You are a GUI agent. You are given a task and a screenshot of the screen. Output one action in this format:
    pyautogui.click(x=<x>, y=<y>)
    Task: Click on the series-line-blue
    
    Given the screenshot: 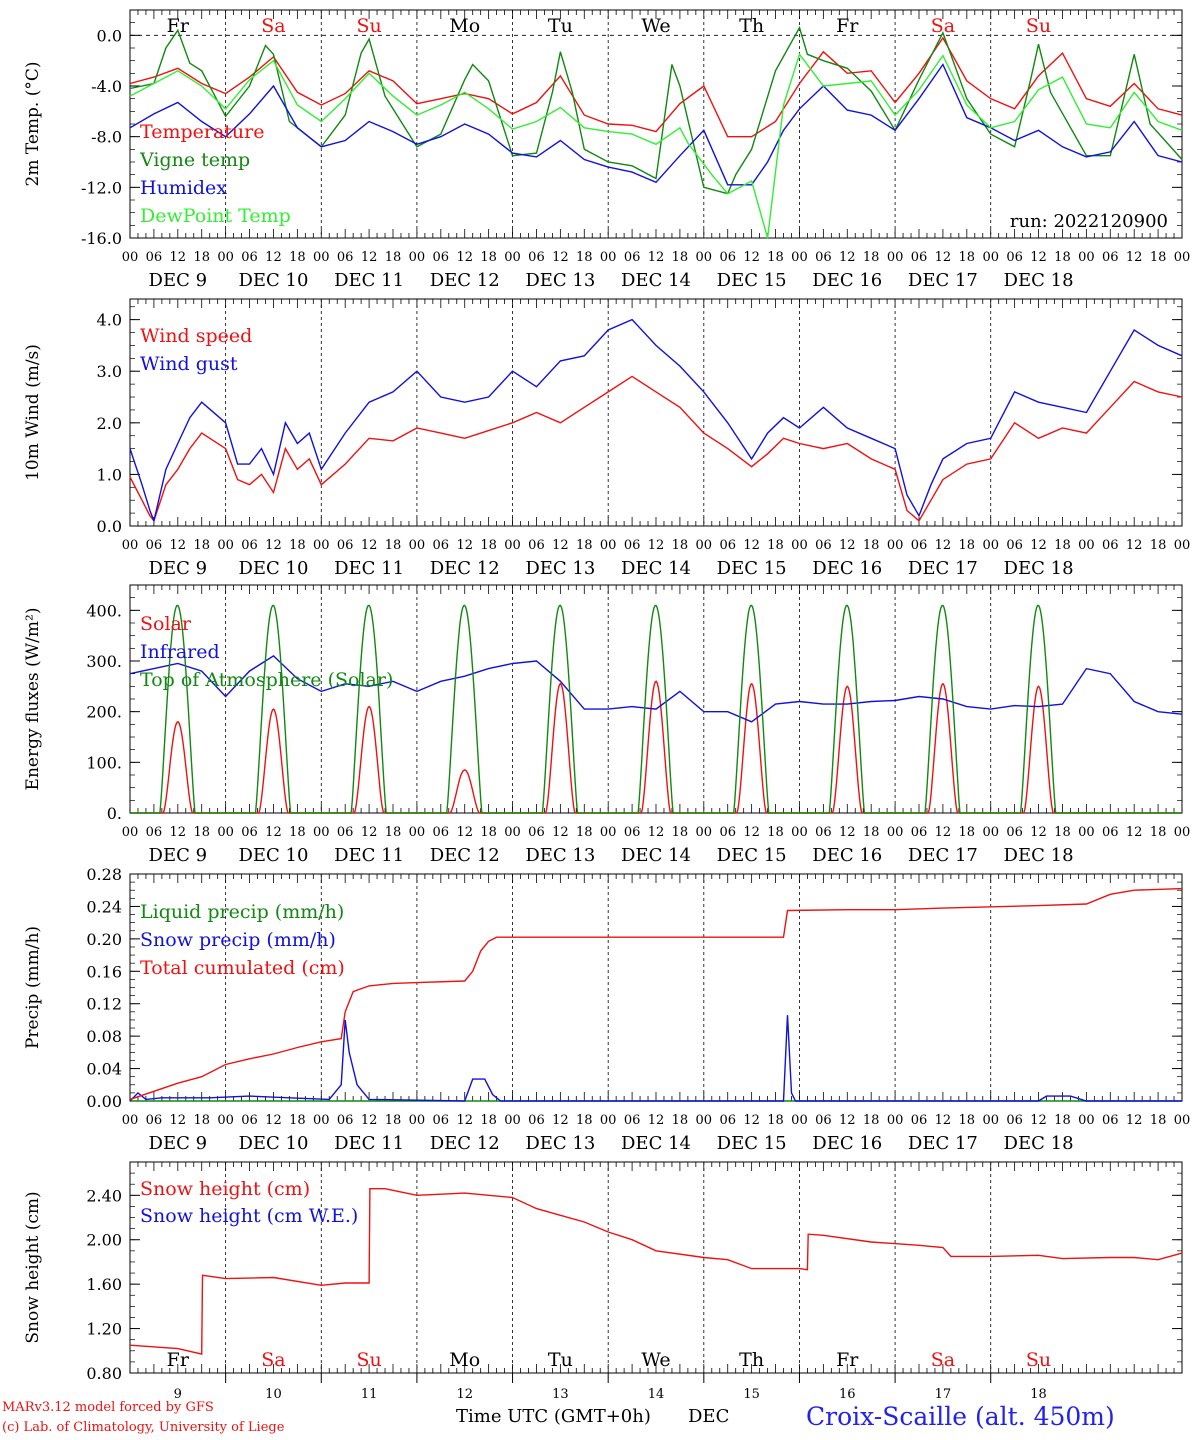 What is the action you would take?
    pyautogui.click(x=656, y=124)
    